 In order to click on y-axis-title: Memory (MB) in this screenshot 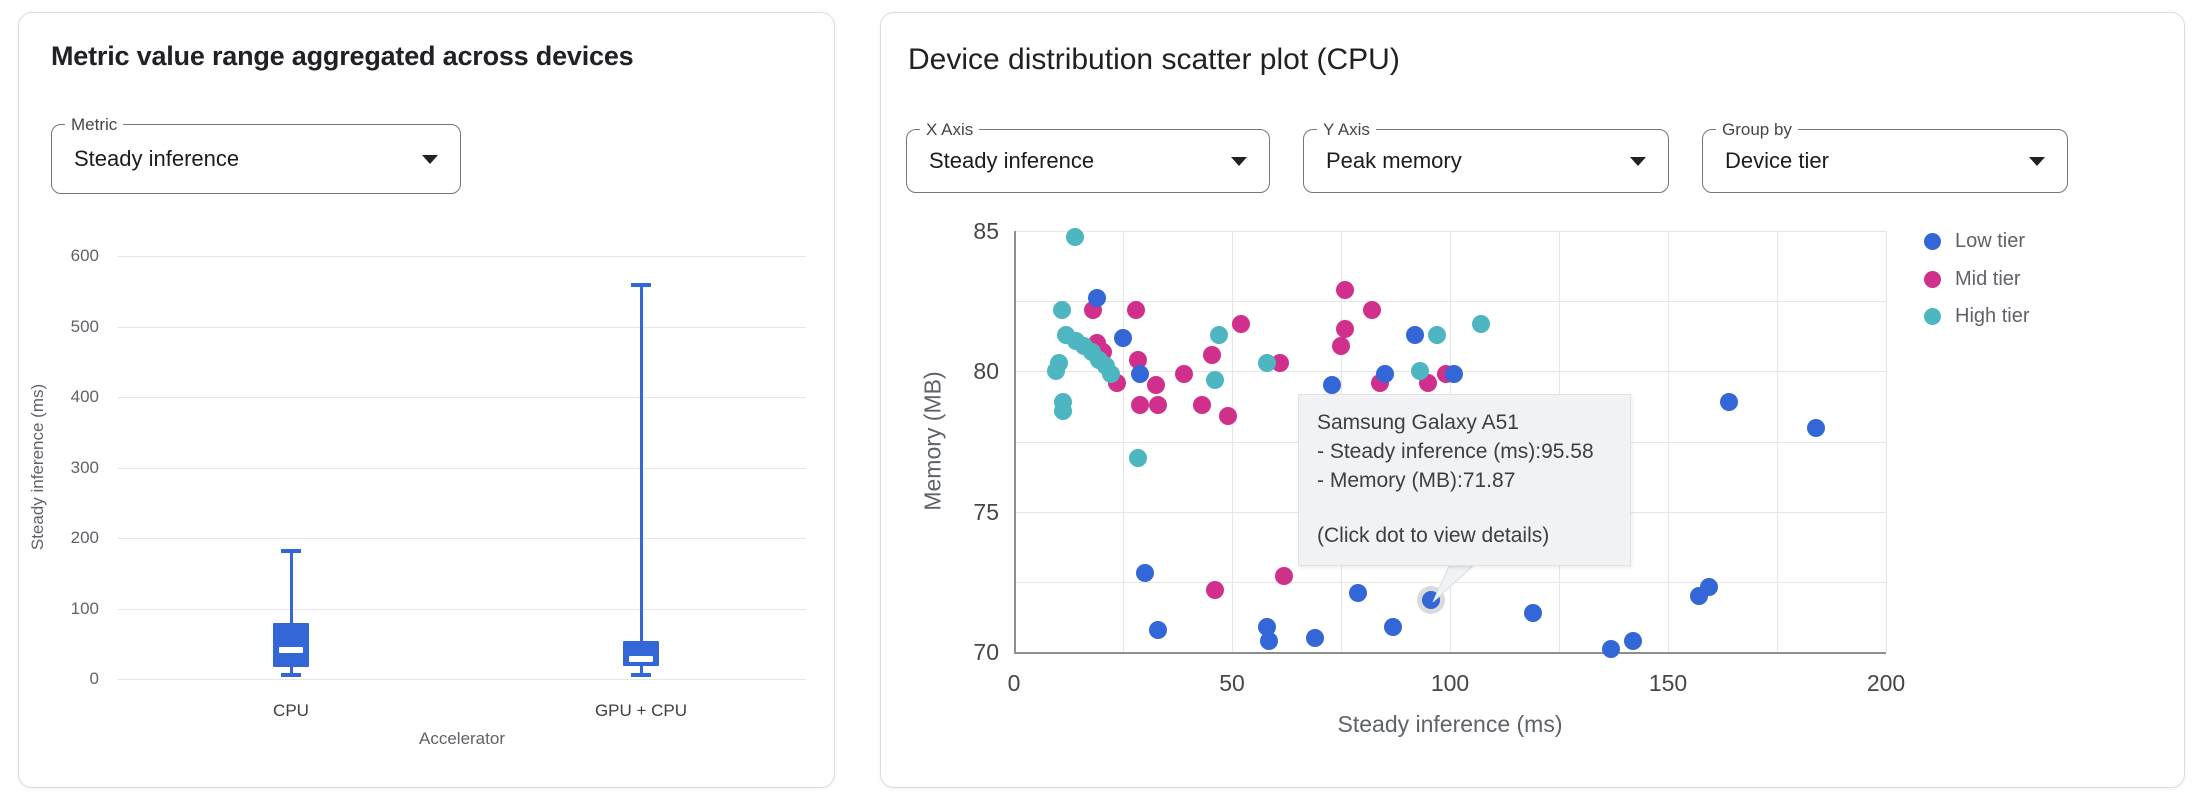, I will do `click(932, 441)`.